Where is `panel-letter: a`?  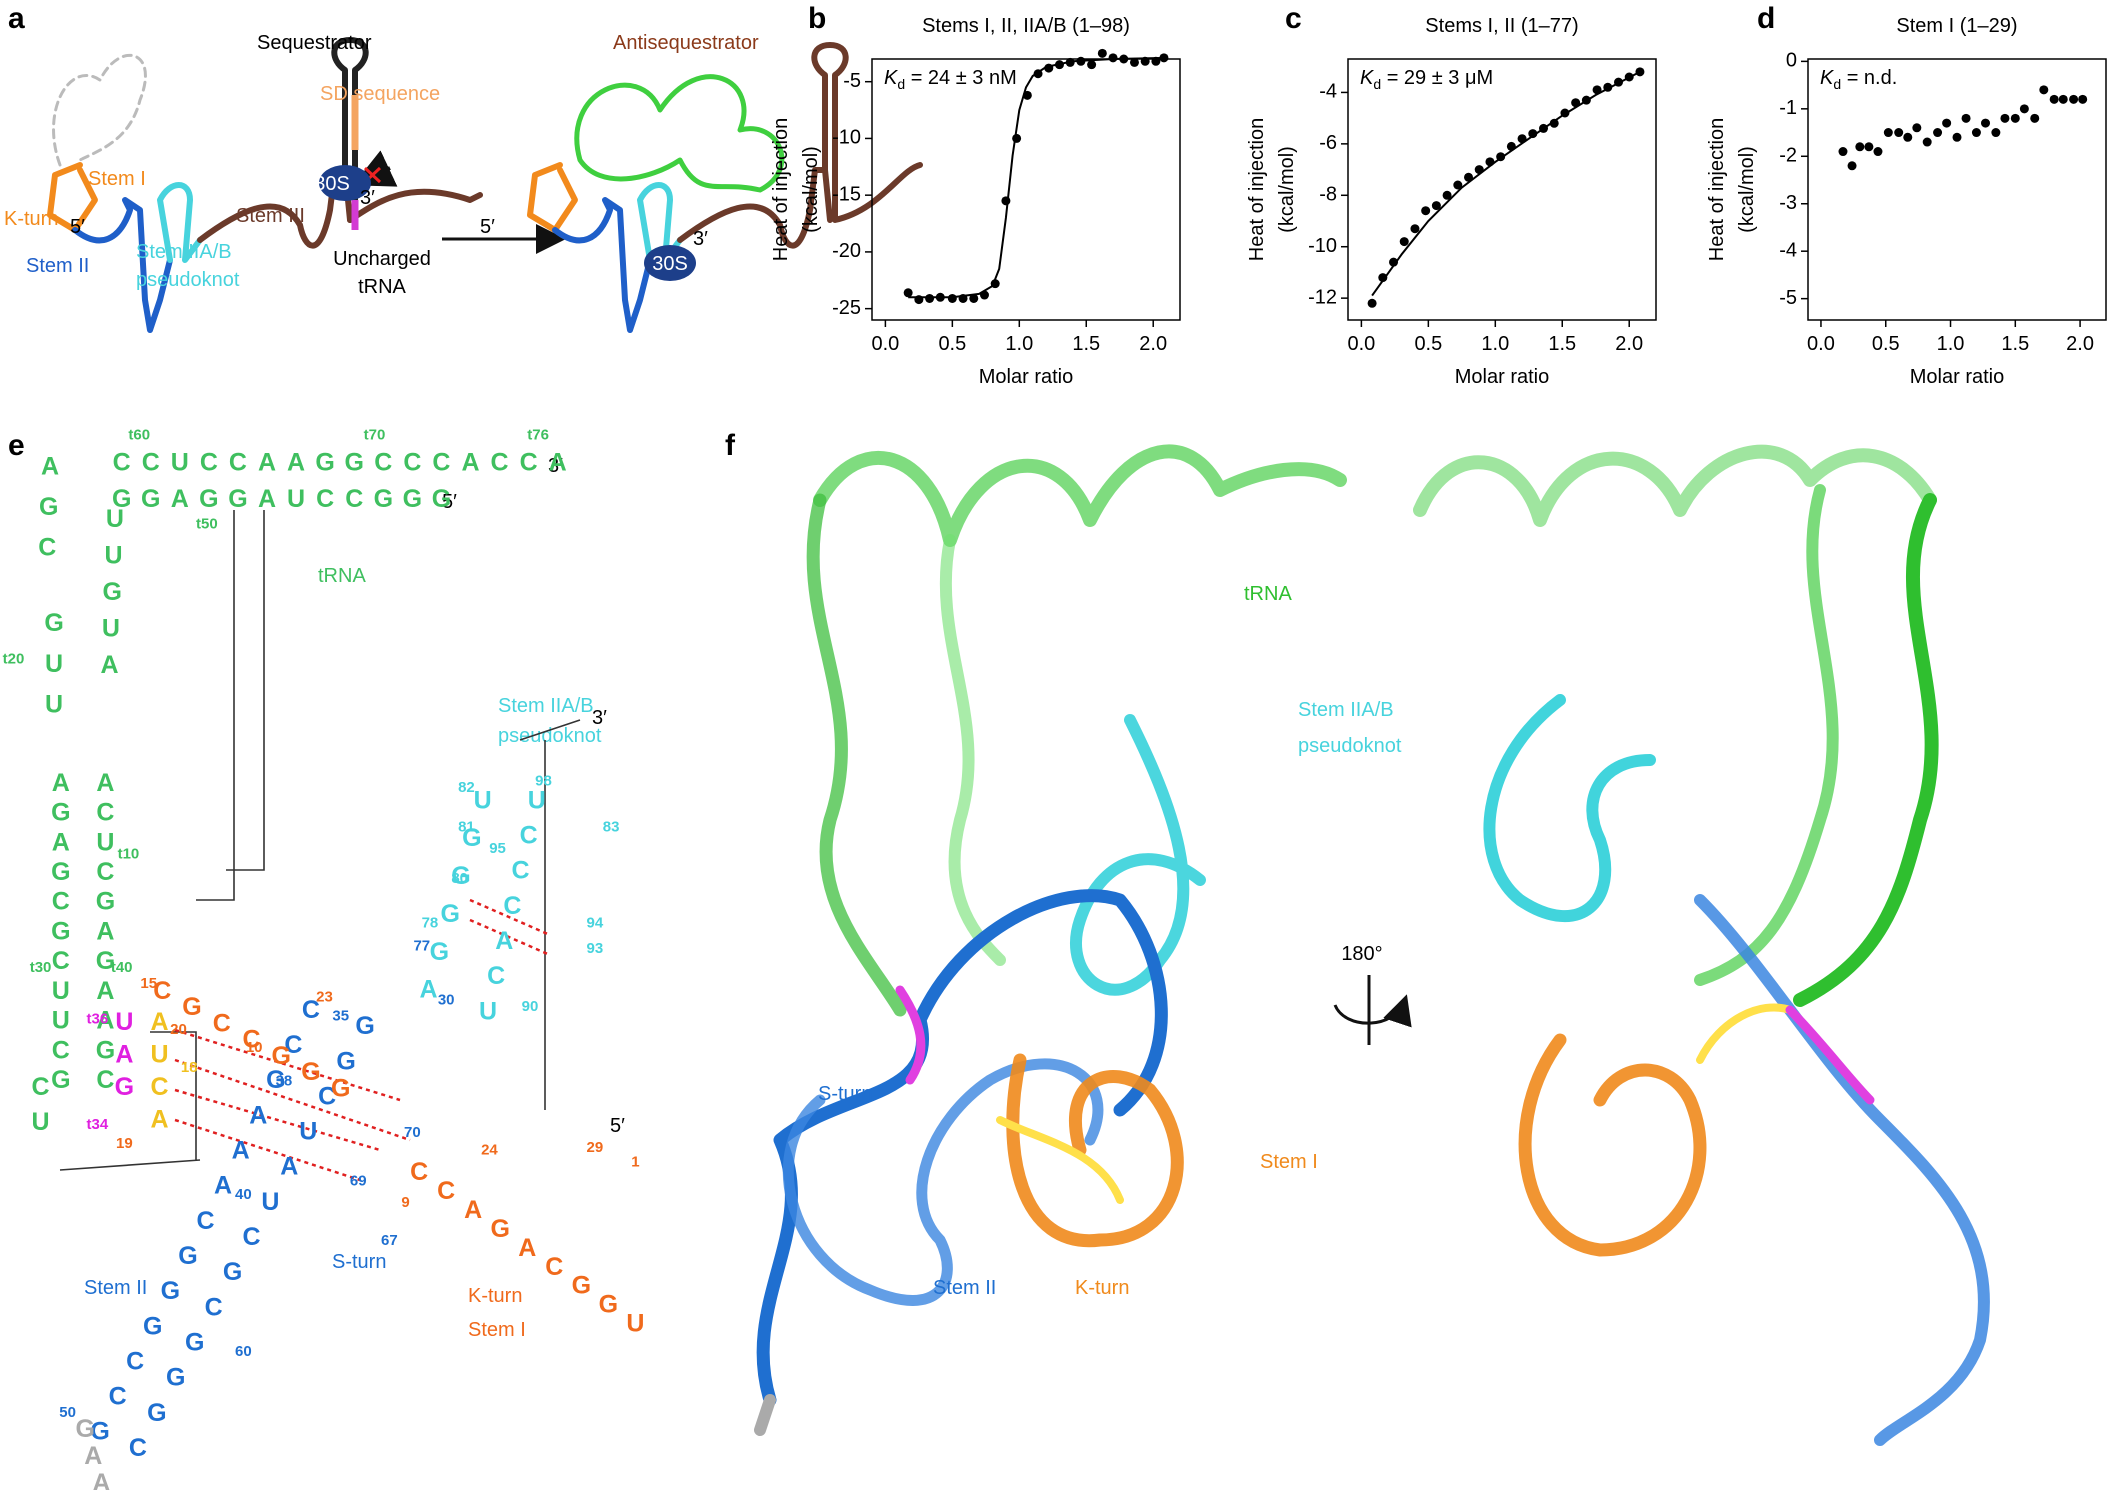 panel-letter: a is located at coordinates (16, 18).